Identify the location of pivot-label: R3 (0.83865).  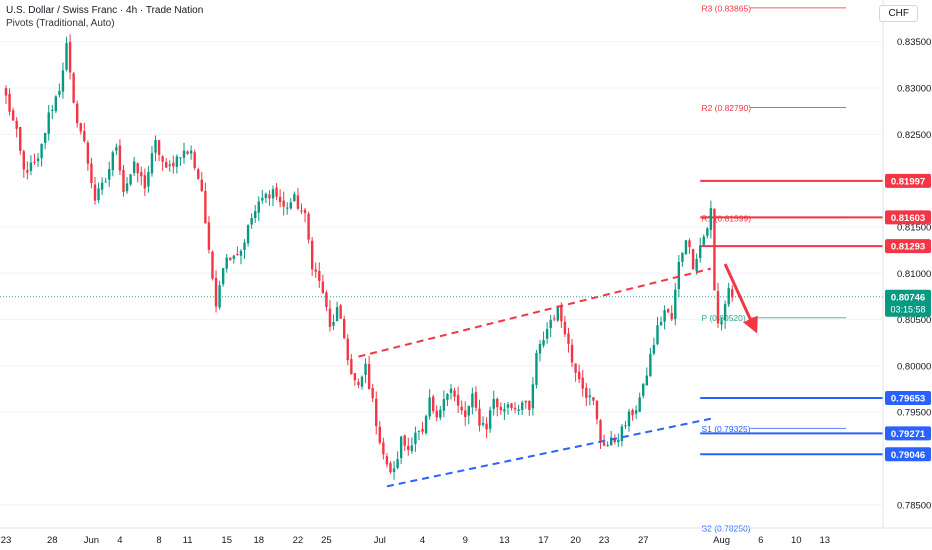
(726, 8).